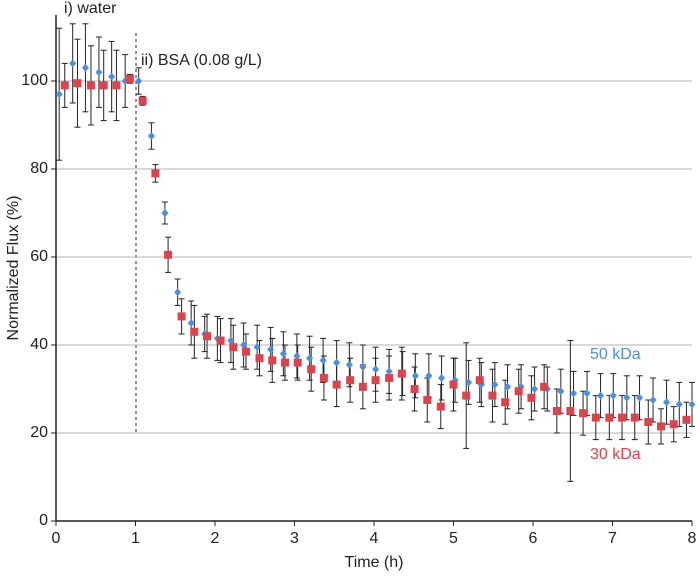 The width and height of the screenshot is (700, 583). What do you see at coordinates (294, 538) in the screenshot?
I see `x-tick-label: 3` at bounding box center [294, 538].